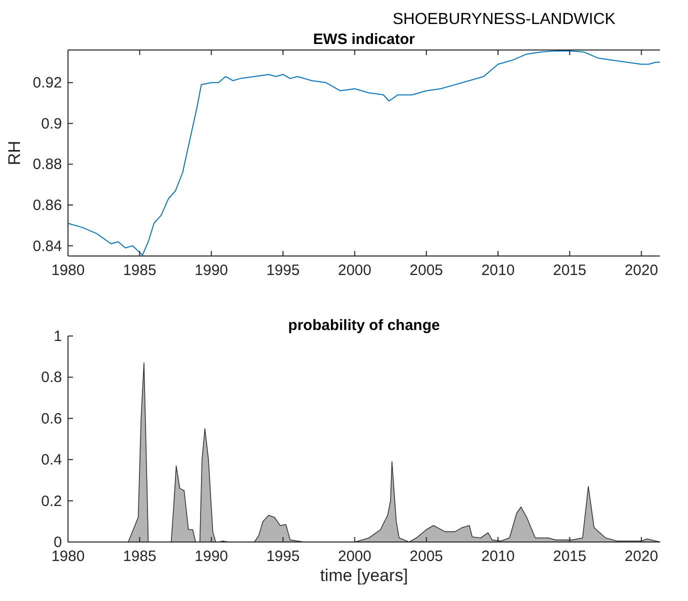 This screenshot has width=688, height=601. Describe the element at coordinates (364, 39) in the screenshot. I see `chart-title: EWS indicator` at that location.